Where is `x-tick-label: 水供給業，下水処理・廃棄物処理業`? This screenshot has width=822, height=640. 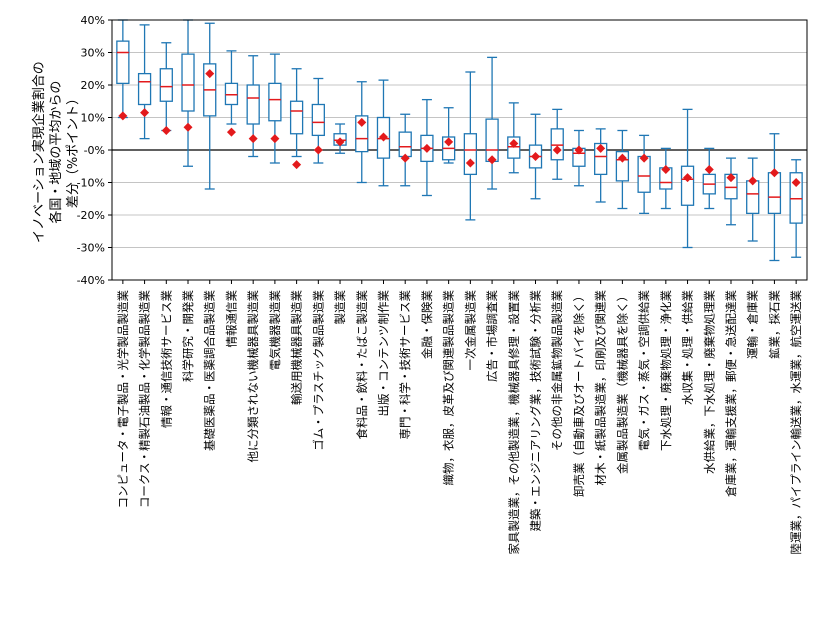 x-tick-label: 水供給業，下水処理・廃棄物処理業 is located at coordinates (709, 382).